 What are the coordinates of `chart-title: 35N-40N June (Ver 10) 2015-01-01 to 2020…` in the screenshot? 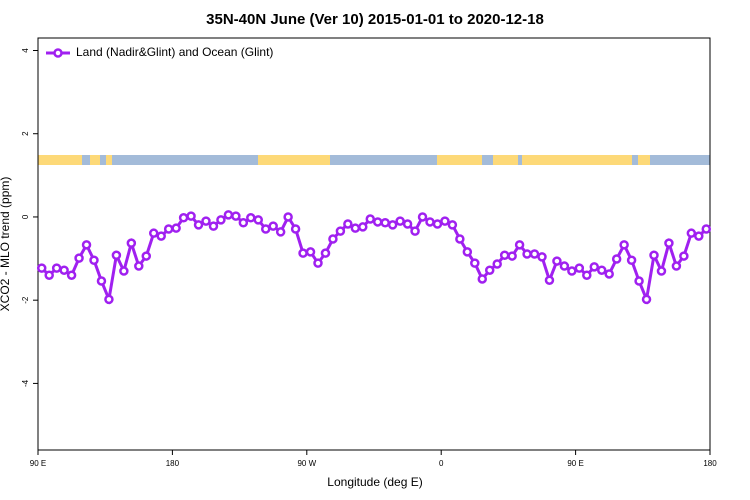 It's located at (375, 19).